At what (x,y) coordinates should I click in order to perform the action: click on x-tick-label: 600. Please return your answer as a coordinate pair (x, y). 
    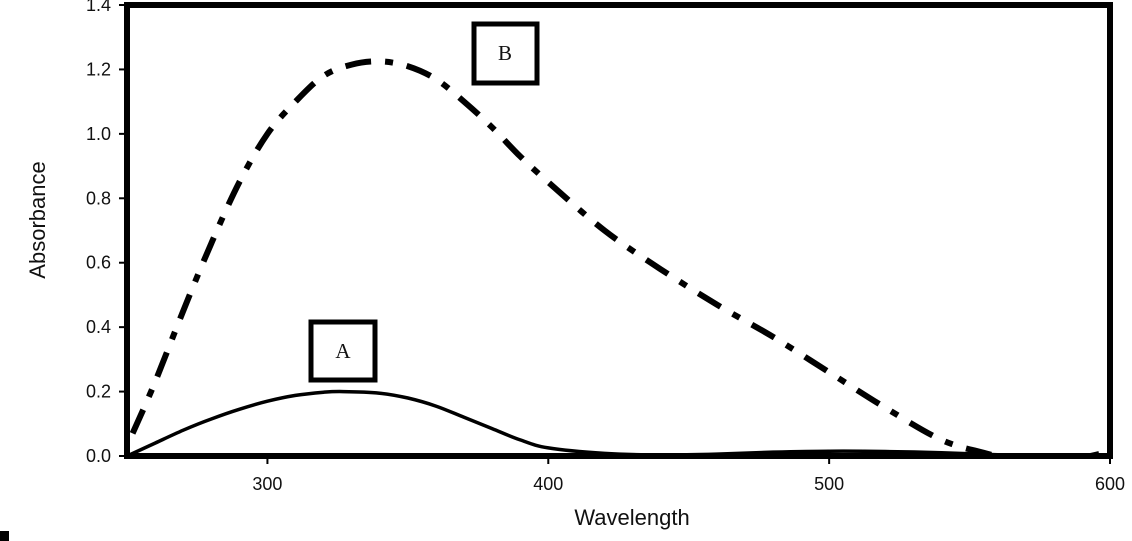
    Looking at the image, I should click on (1110, 484).